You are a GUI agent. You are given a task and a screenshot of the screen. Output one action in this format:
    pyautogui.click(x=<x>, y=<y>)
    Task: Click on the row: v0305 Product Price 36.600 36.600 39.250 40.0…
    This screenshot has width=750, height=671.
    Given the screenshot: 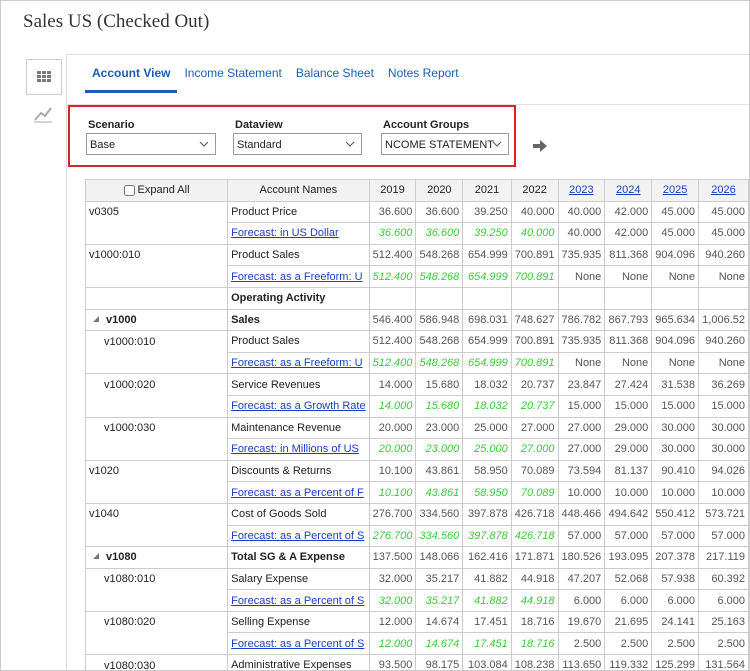 What is the action you would take?
    pyautogui.click(x=416, y=212)
    